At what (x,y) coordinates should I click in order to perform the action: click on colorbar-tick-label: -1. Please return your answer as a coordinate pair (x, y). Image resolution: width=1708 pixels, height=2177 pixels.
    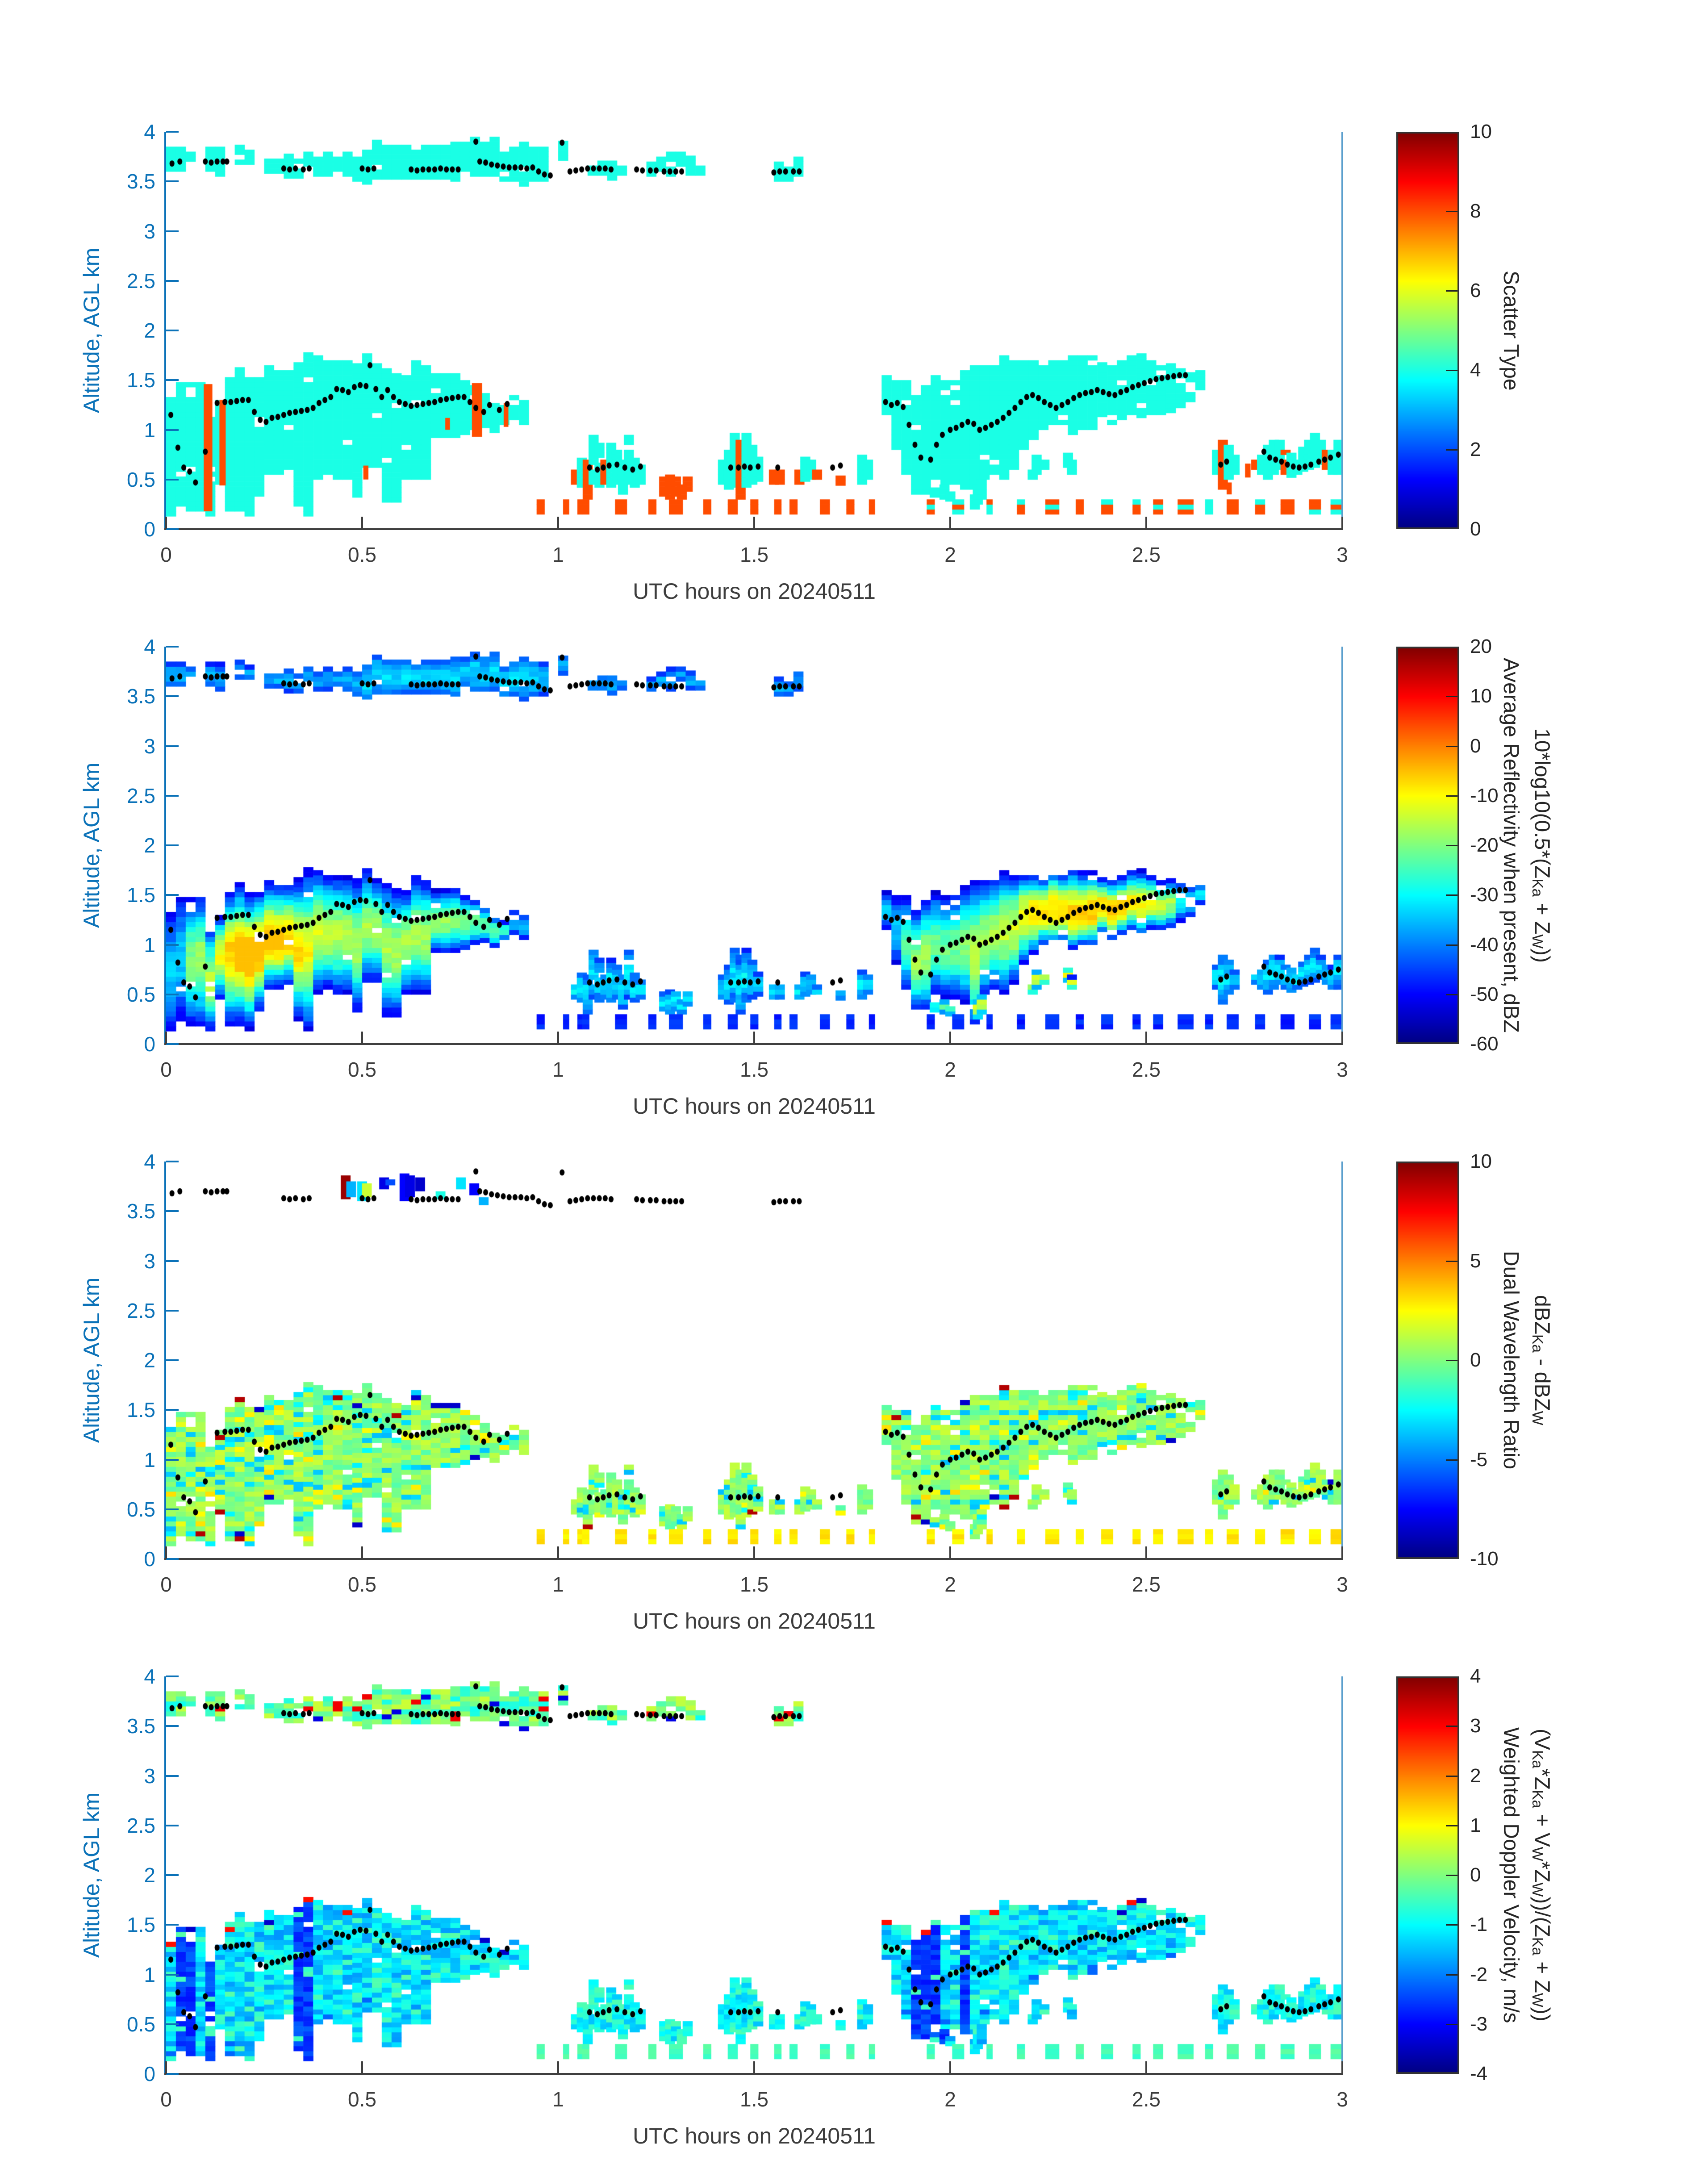
    Looking at the image, I should click on (1479, 1925).